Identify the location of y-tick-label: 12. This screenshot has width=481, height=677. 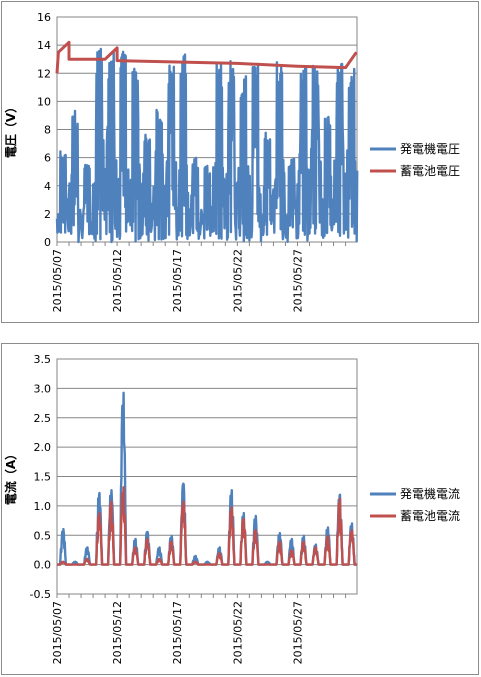
(44, 73).